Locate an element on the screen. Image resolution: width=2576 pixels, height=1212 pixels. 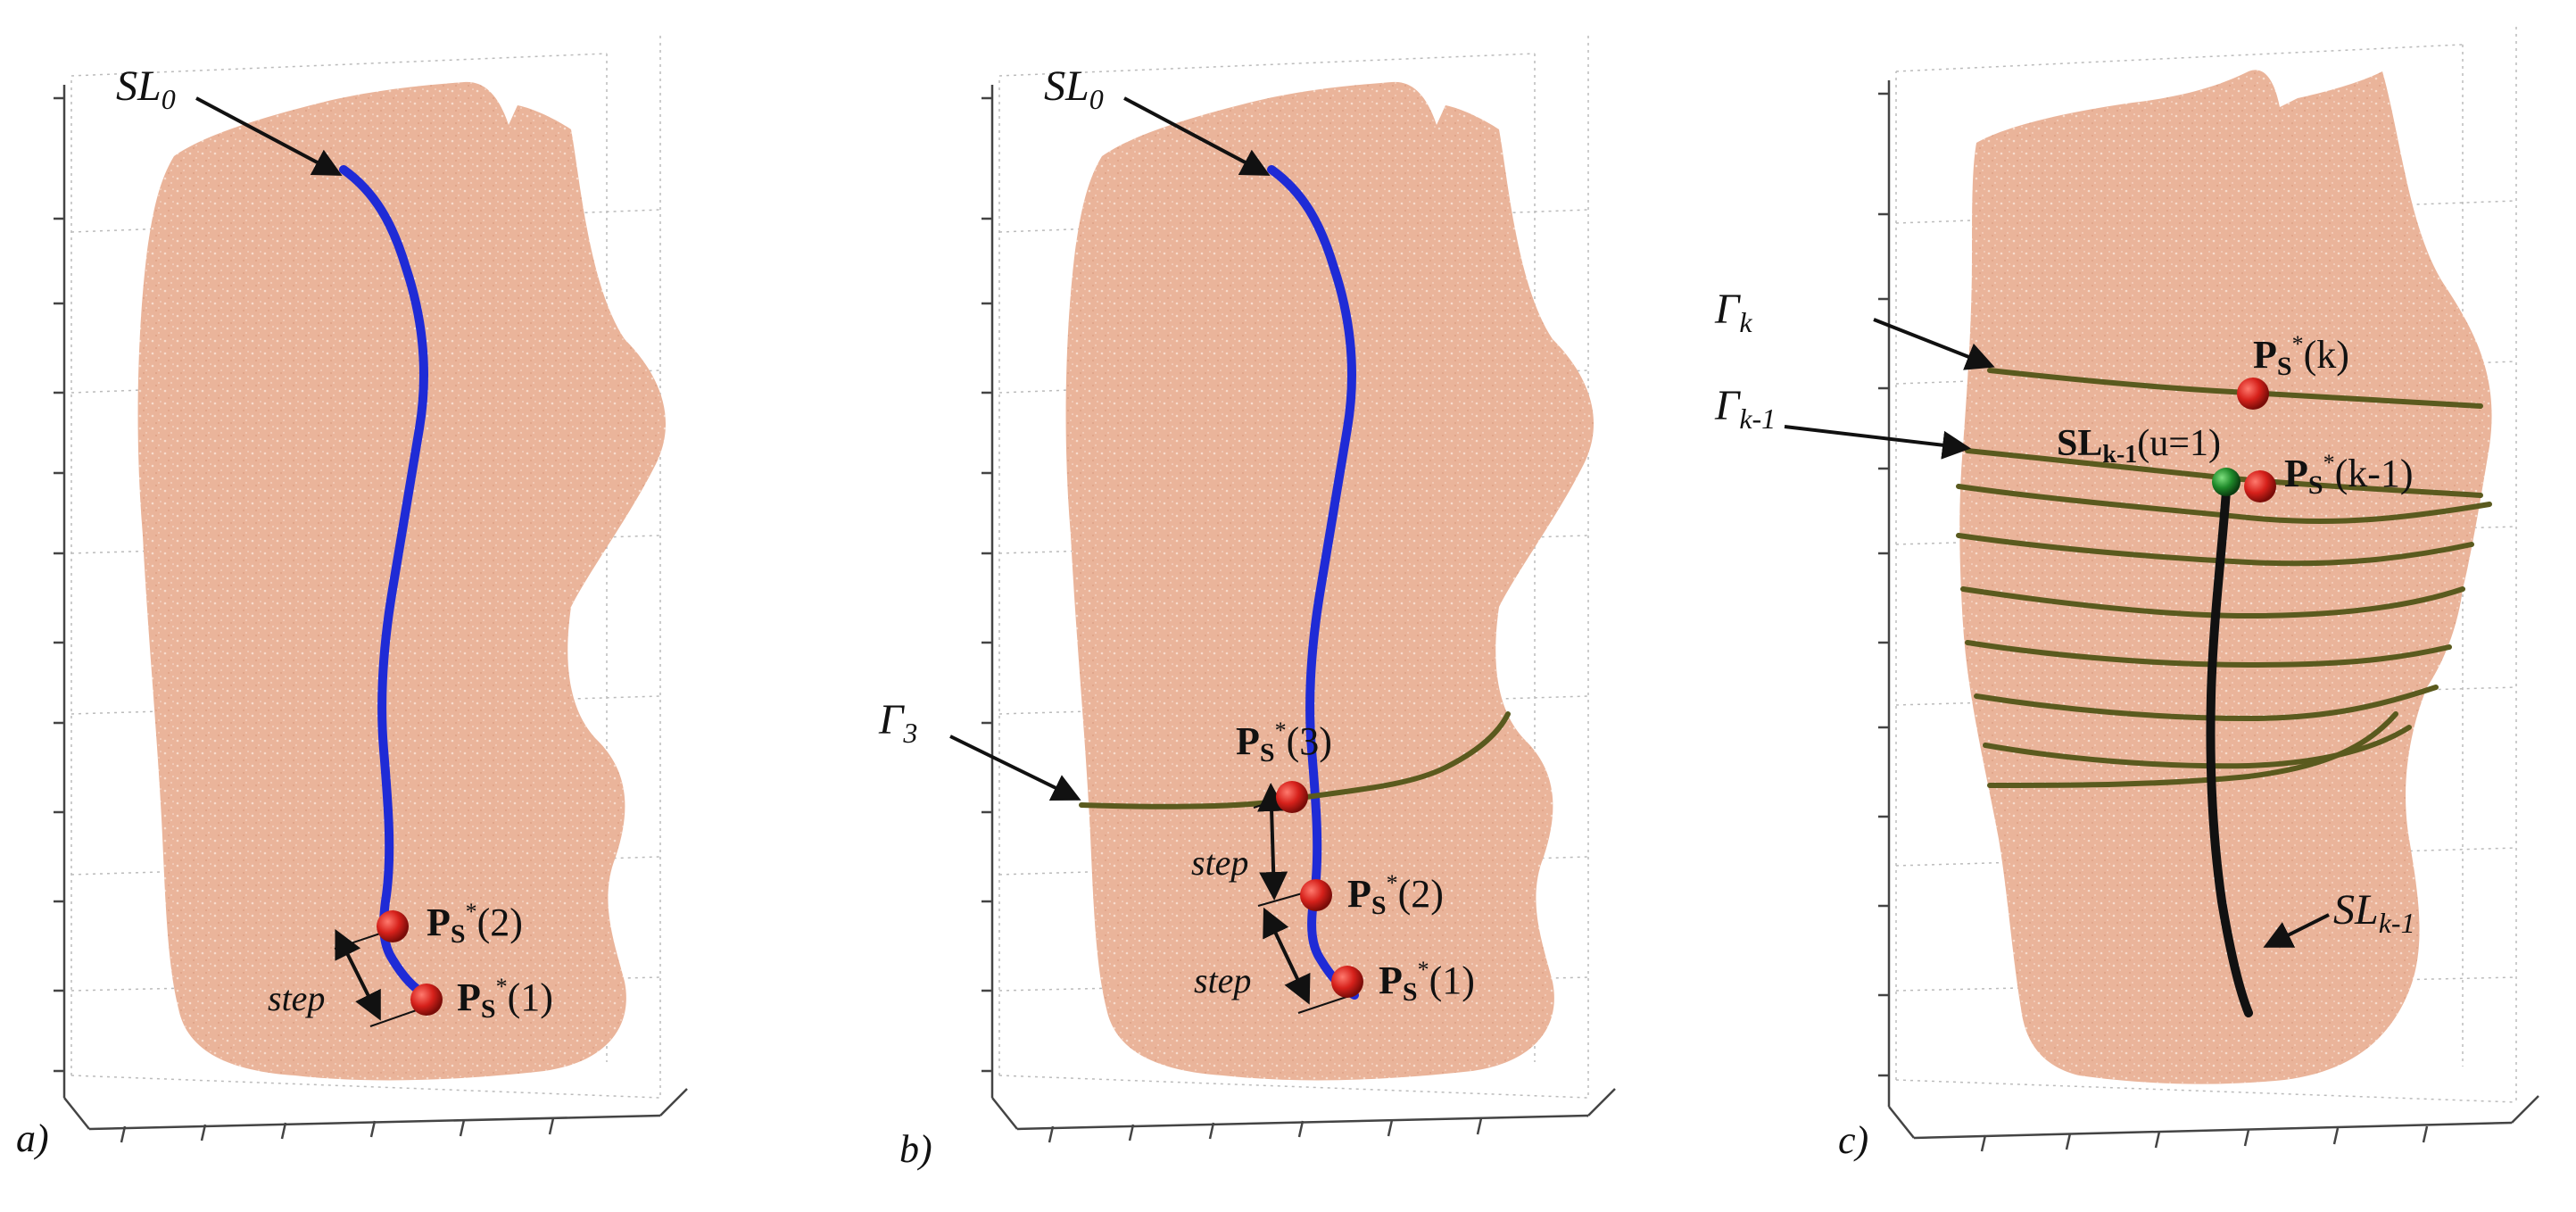
panel-b-marker-ps1 is located at coordinates (1347, 982).